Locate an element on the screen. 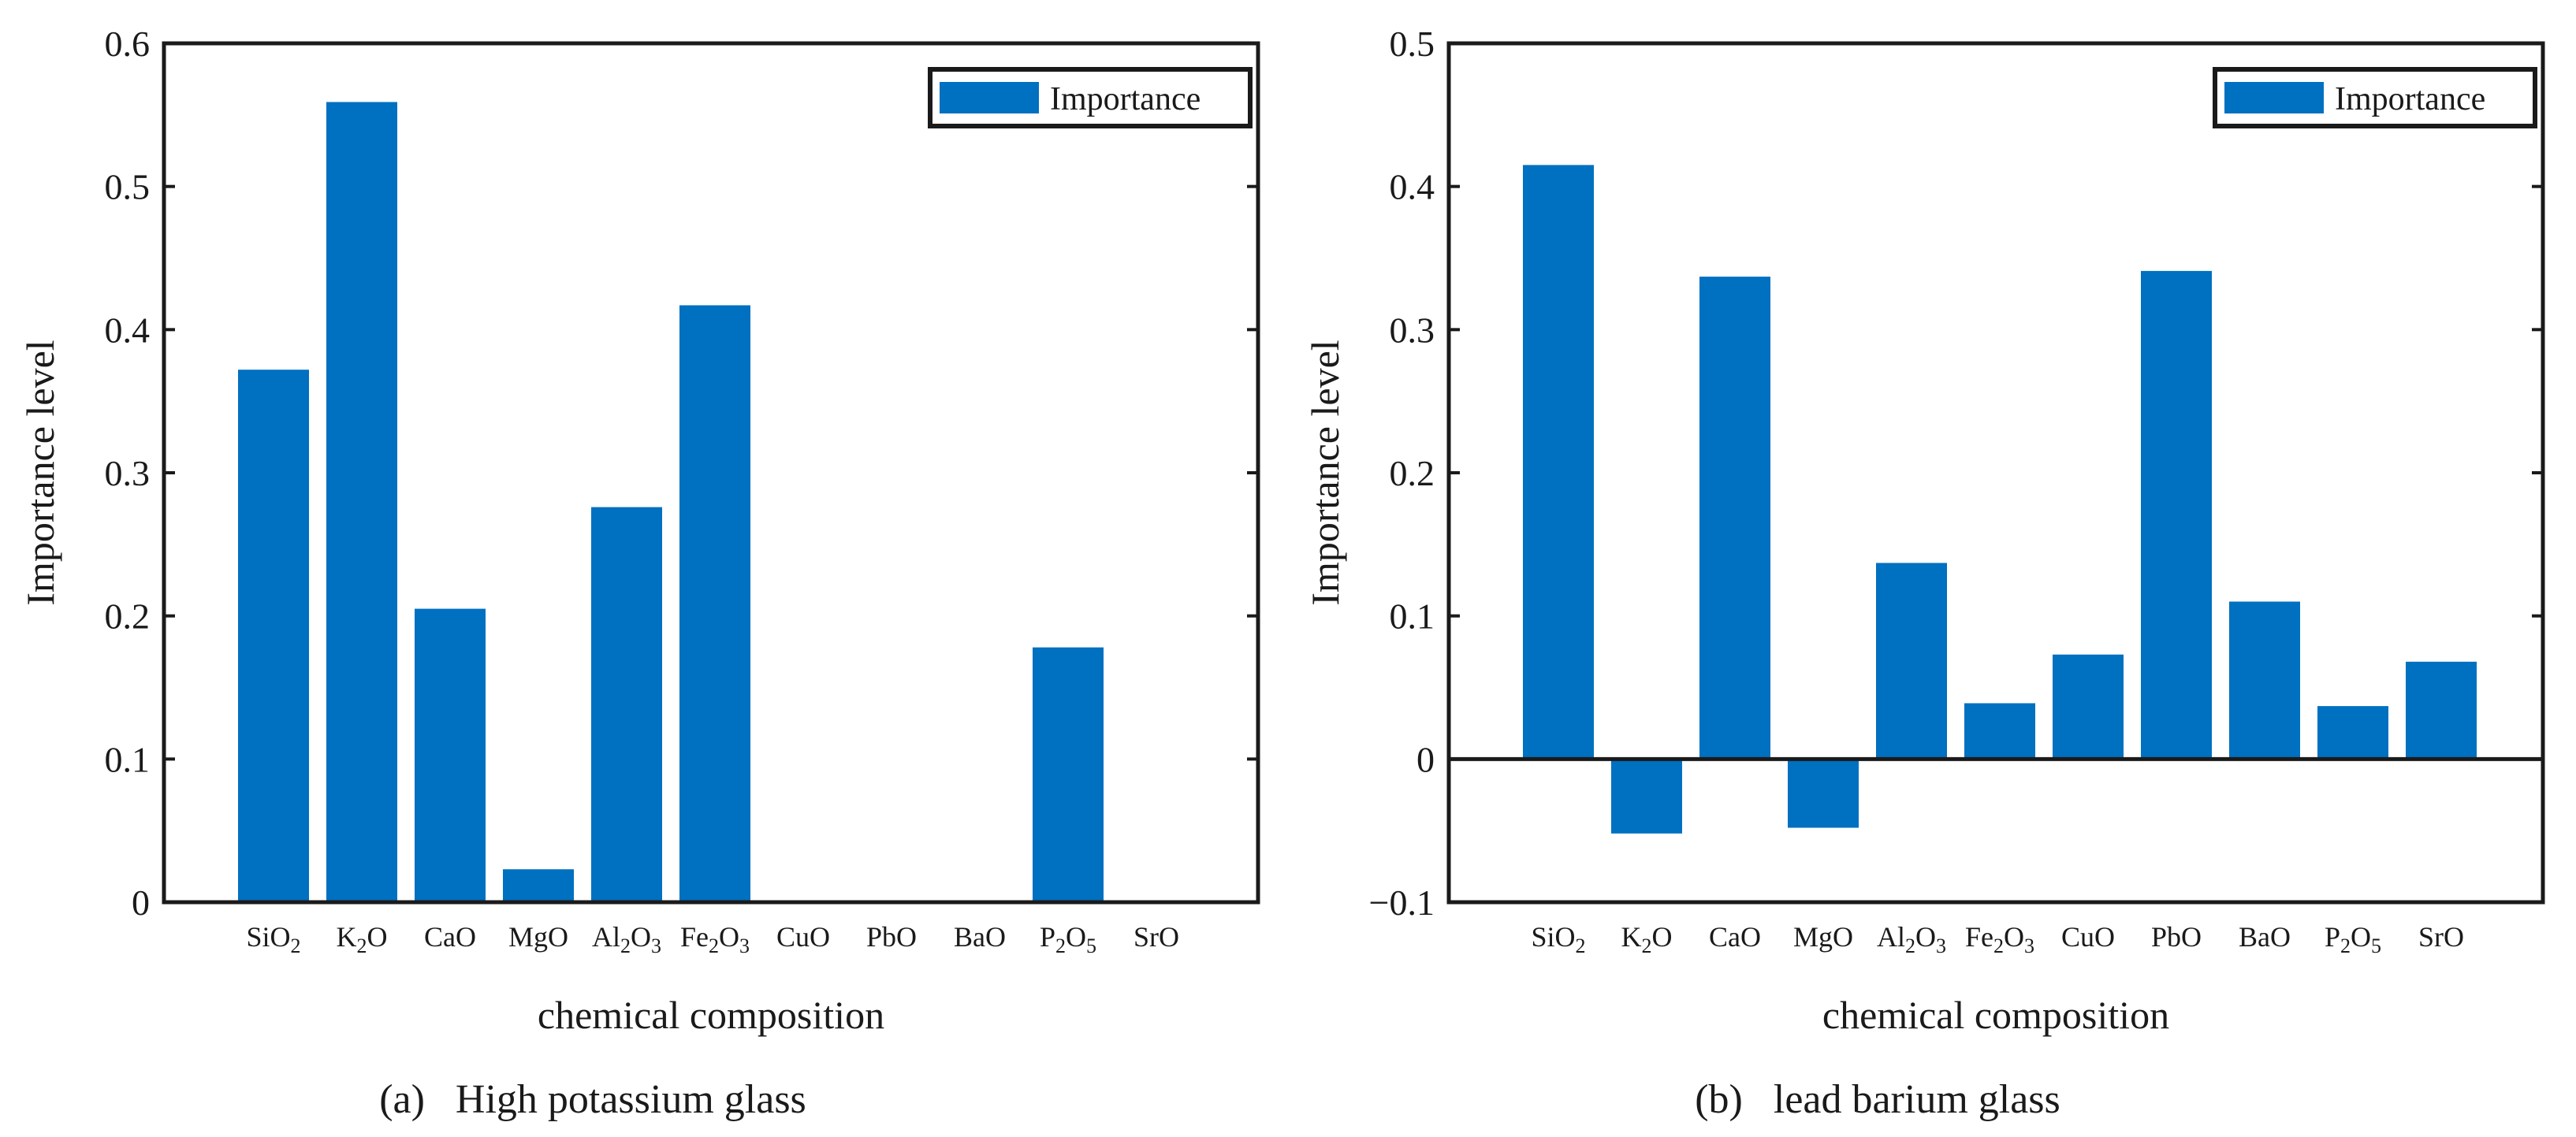 This screenshot has height=1137, width=2576. x-label-base: PbO is located at coordinates (891, 937).